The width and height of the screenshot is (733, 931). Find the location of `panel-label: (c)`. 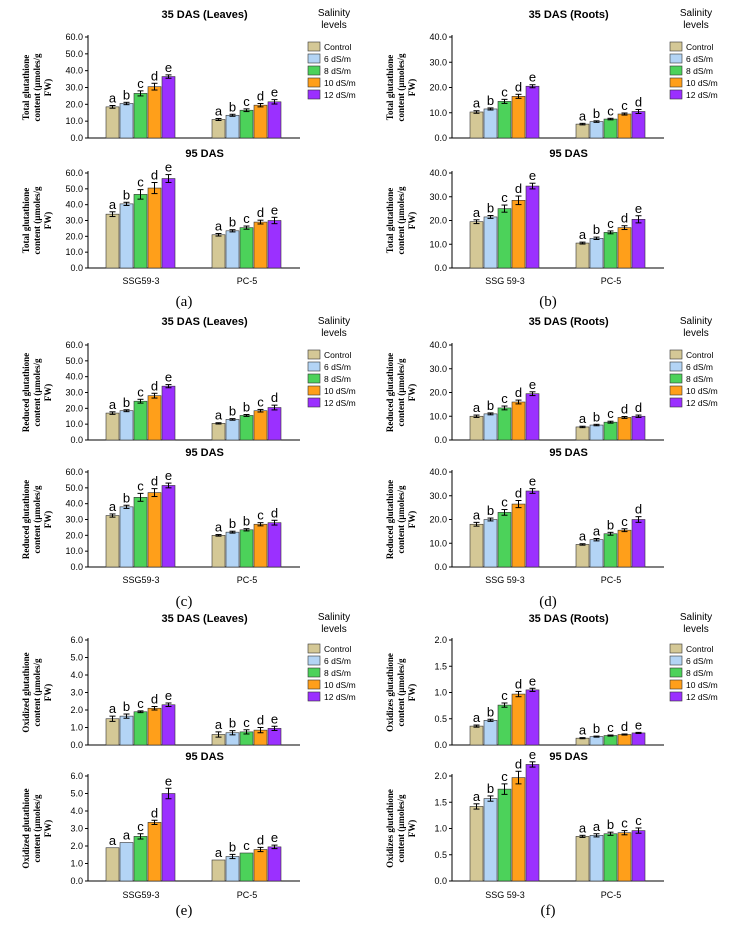

panel-label: (c) is located at coordinates (184, 602).